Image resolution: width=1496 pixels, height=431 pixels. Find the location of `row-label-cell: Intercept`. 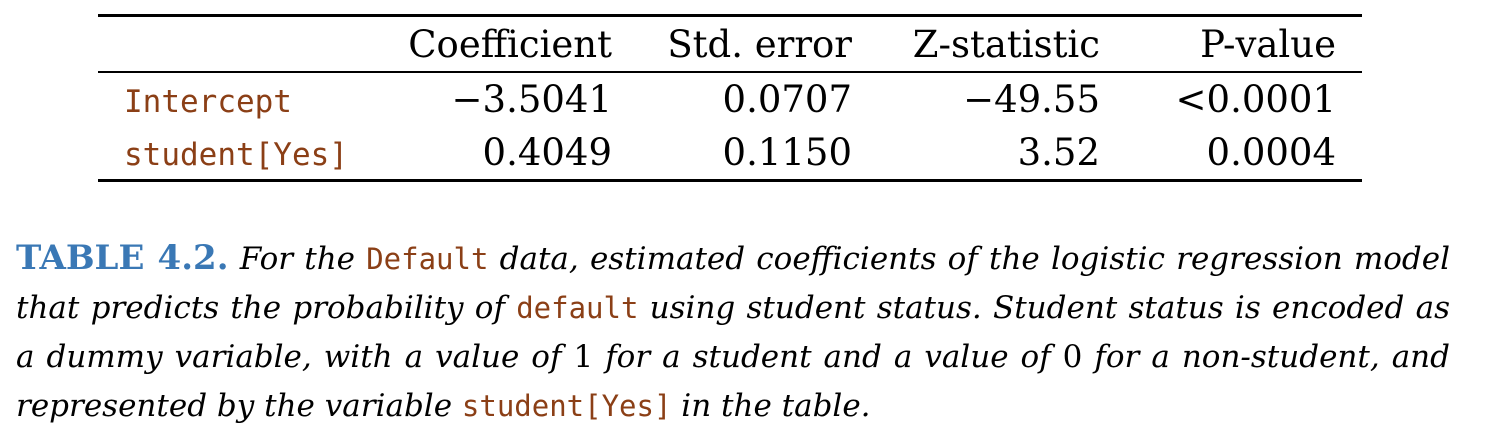

row-label-cell: Intercept is located at coordinates (249, 99).